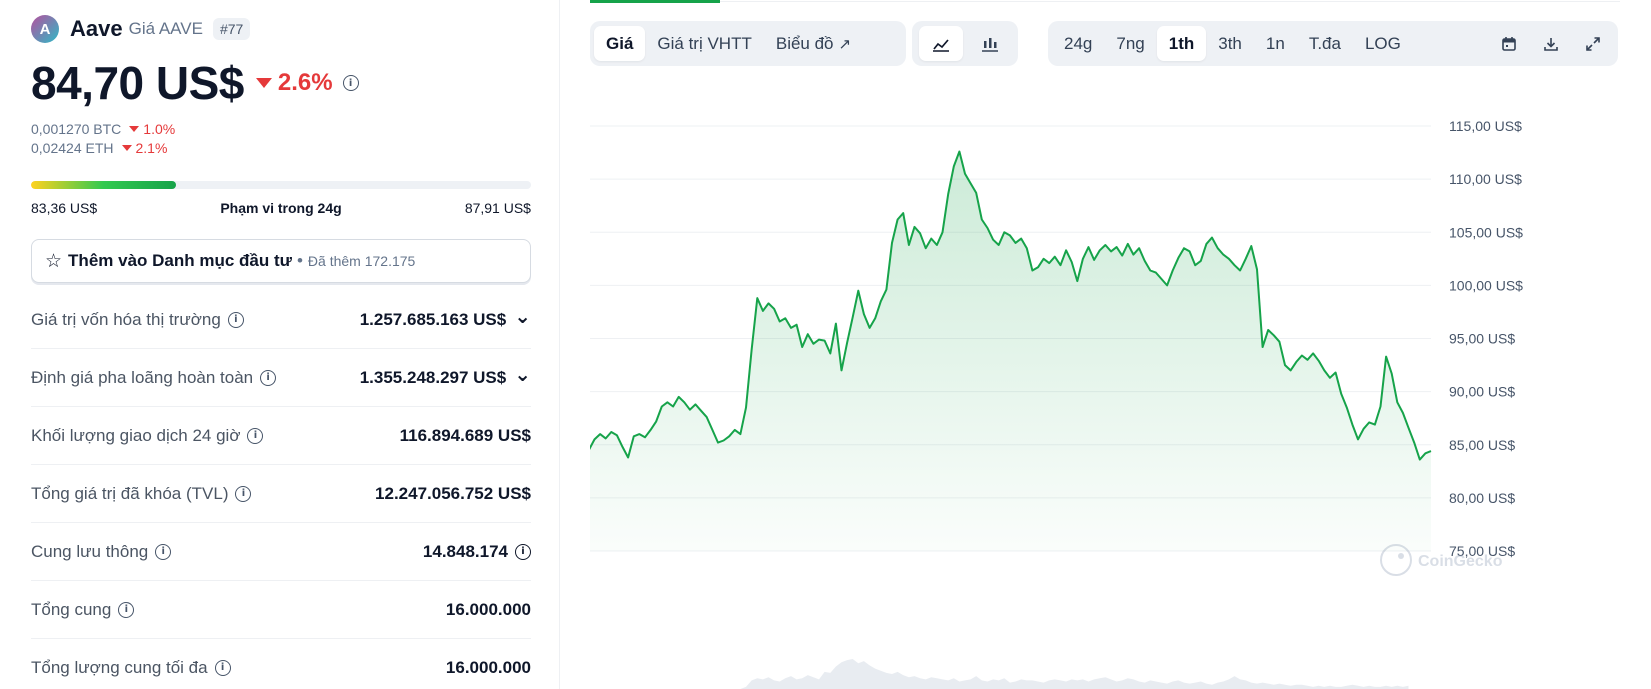 The height and width of the screenshot is (689, 1651). Describe the element at coordinates (465, 435) in the screenshot. I see `stat-value-text: 116.894.689 US$` at that location.